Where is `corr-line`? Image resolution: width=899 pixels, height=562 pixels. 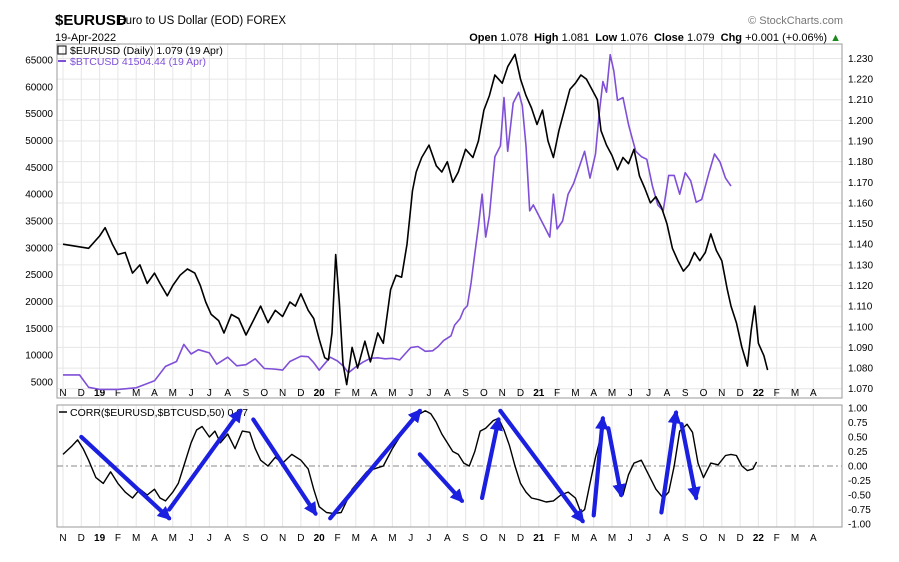 corr-line is located at coordinates (410, 462).